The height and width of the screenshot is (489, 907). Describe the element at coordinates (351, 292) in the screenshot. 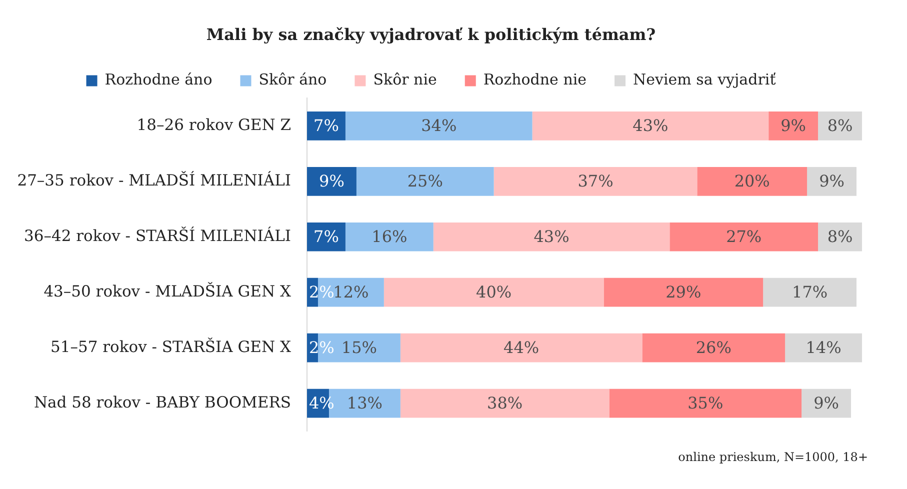

I see `data-label: 12%` at that location.